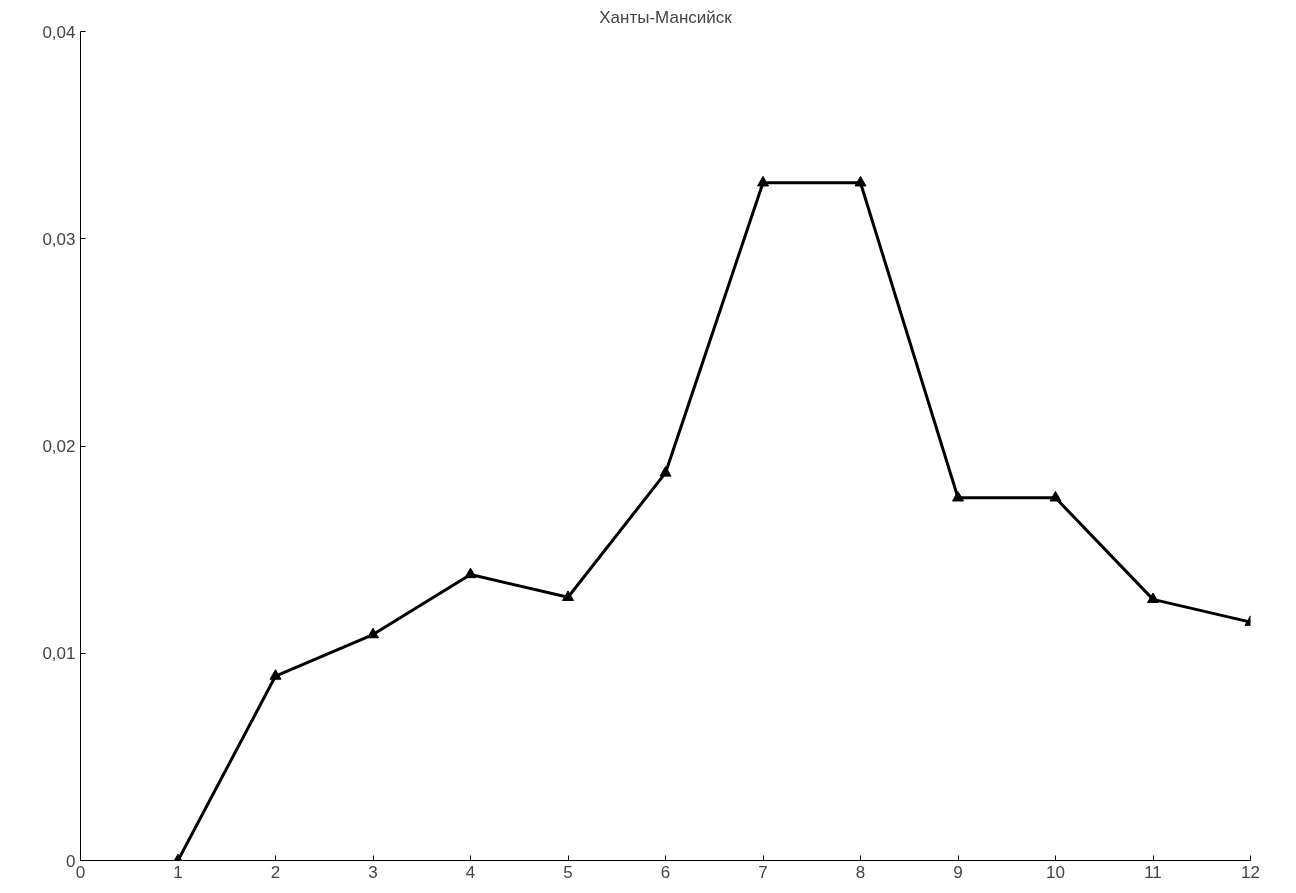 The width and height of the screenshot is (1296, 893). Describe the element at coordinates (665, 872) in the screenshot. I see `x-tick-label: 6` at that location.